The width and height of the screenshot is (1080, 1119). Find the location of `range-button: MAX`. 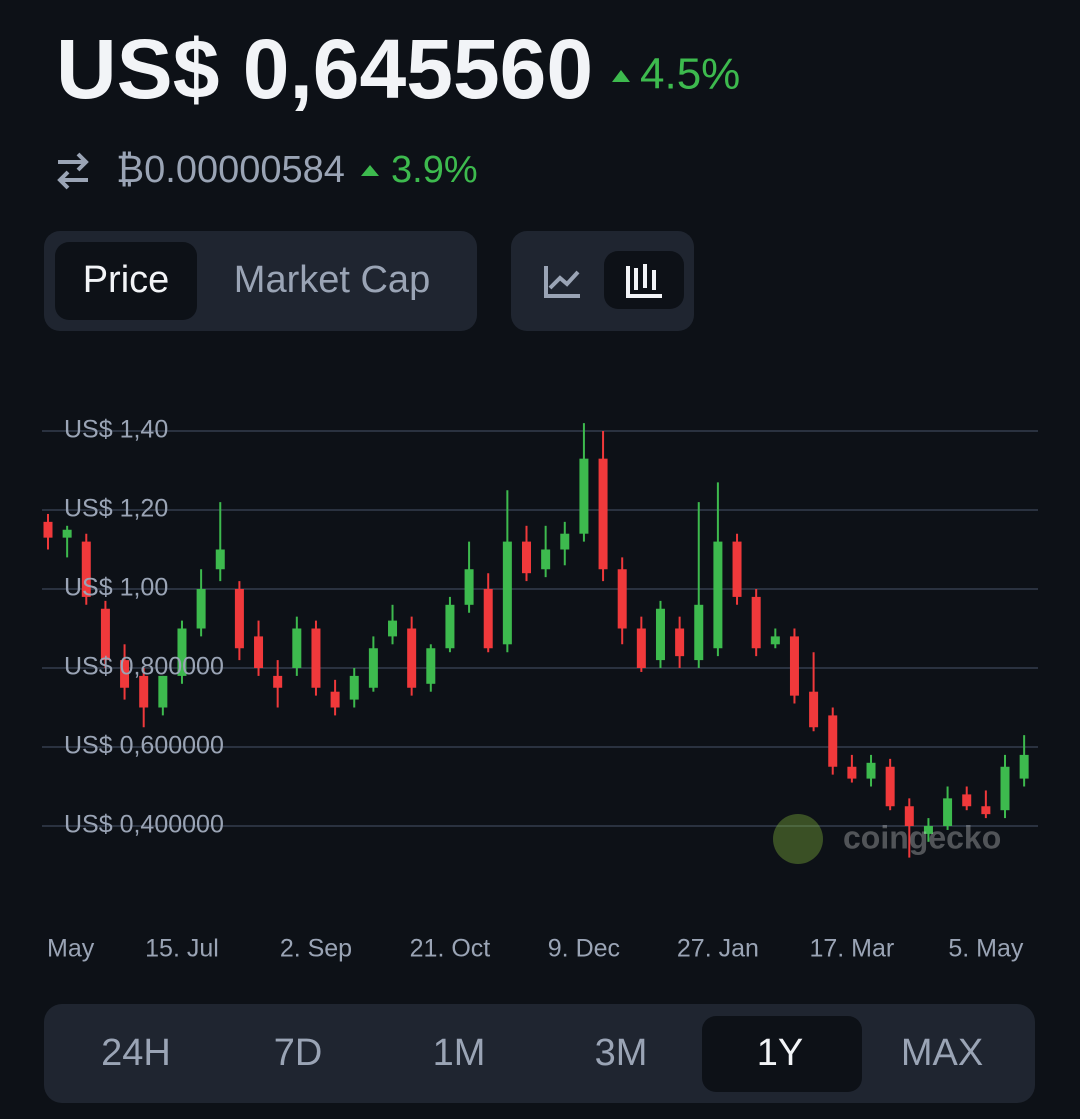

range-button: MAX is located at coordinates (942, 1053).